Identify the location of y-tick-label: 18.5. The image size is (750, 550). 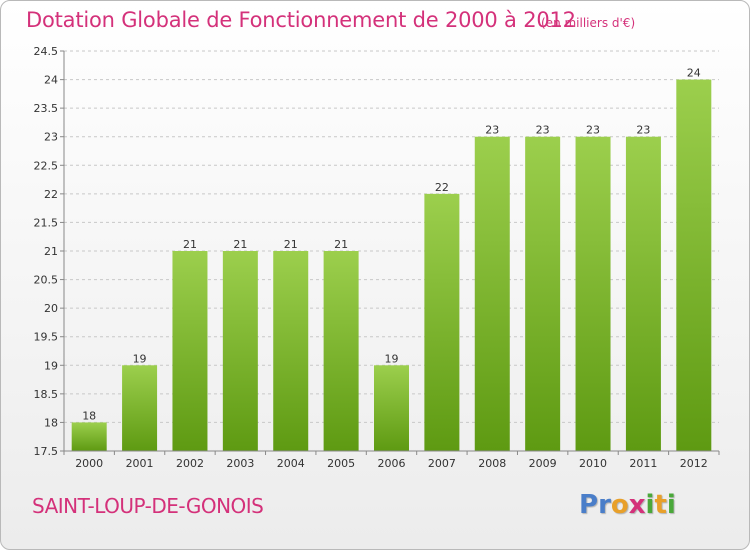
(46, 394).